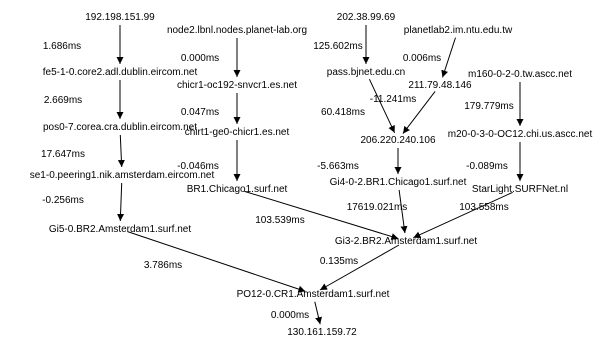 The image size is (611, 345). Describe the element at coordinates (120, 127) in the screenshot. I see `node-label: pos0-7.corea.cra.dublin.eircom.net` at that location.